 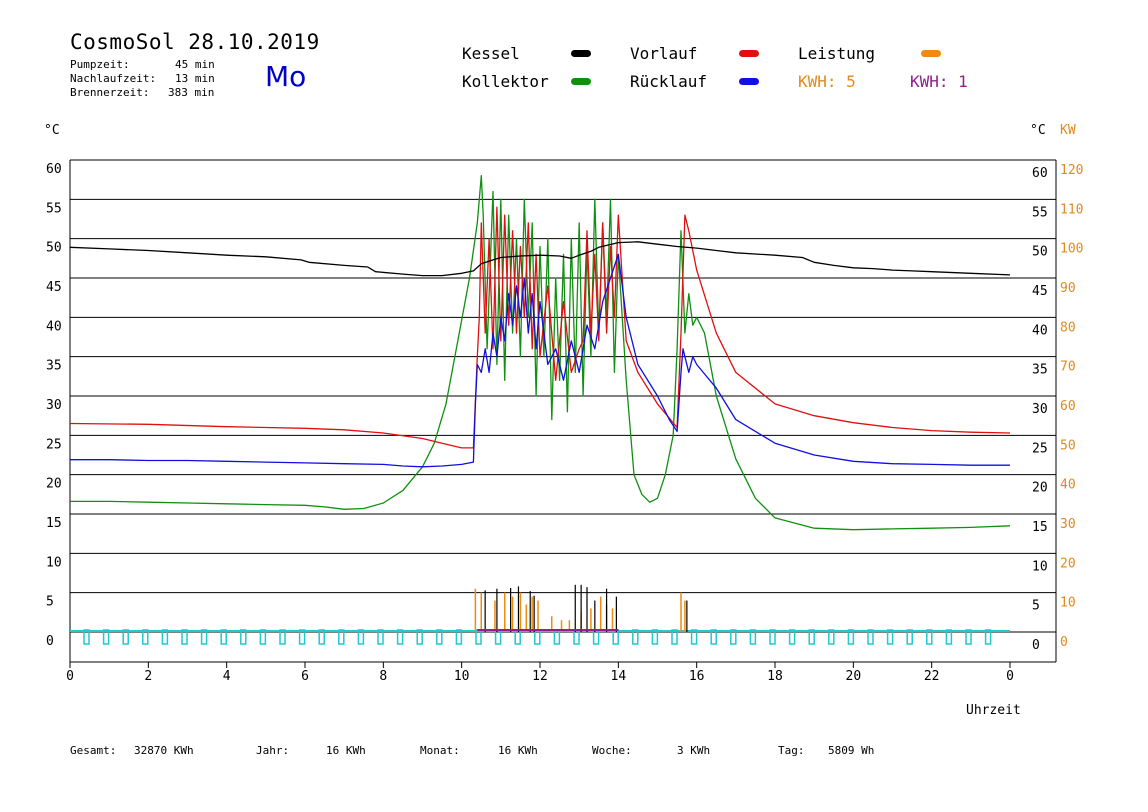 I want to click on y-tick-label-right: 45, so click(x=1040, y=291).